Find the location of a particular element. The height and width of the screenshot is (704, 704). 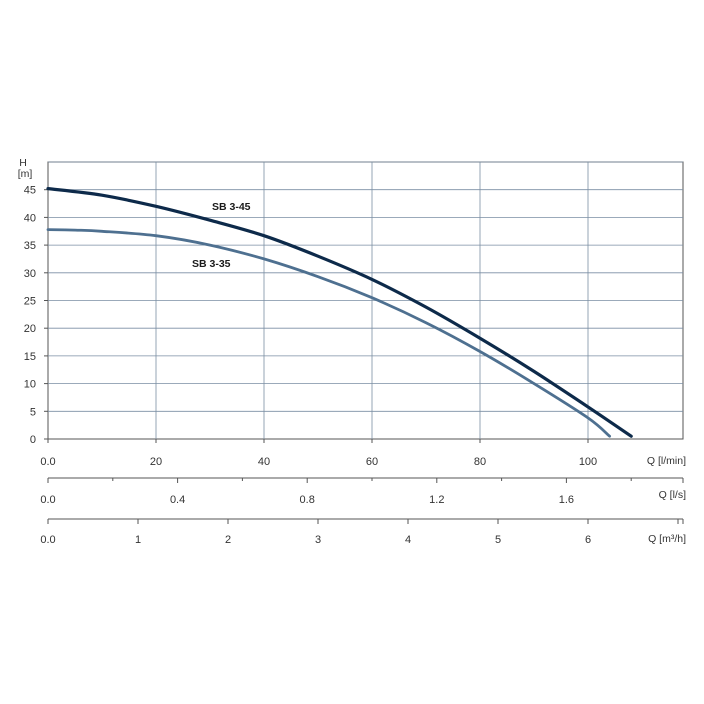

x-tick-label-ls: 0.8 is located at coordinates (307, 500).